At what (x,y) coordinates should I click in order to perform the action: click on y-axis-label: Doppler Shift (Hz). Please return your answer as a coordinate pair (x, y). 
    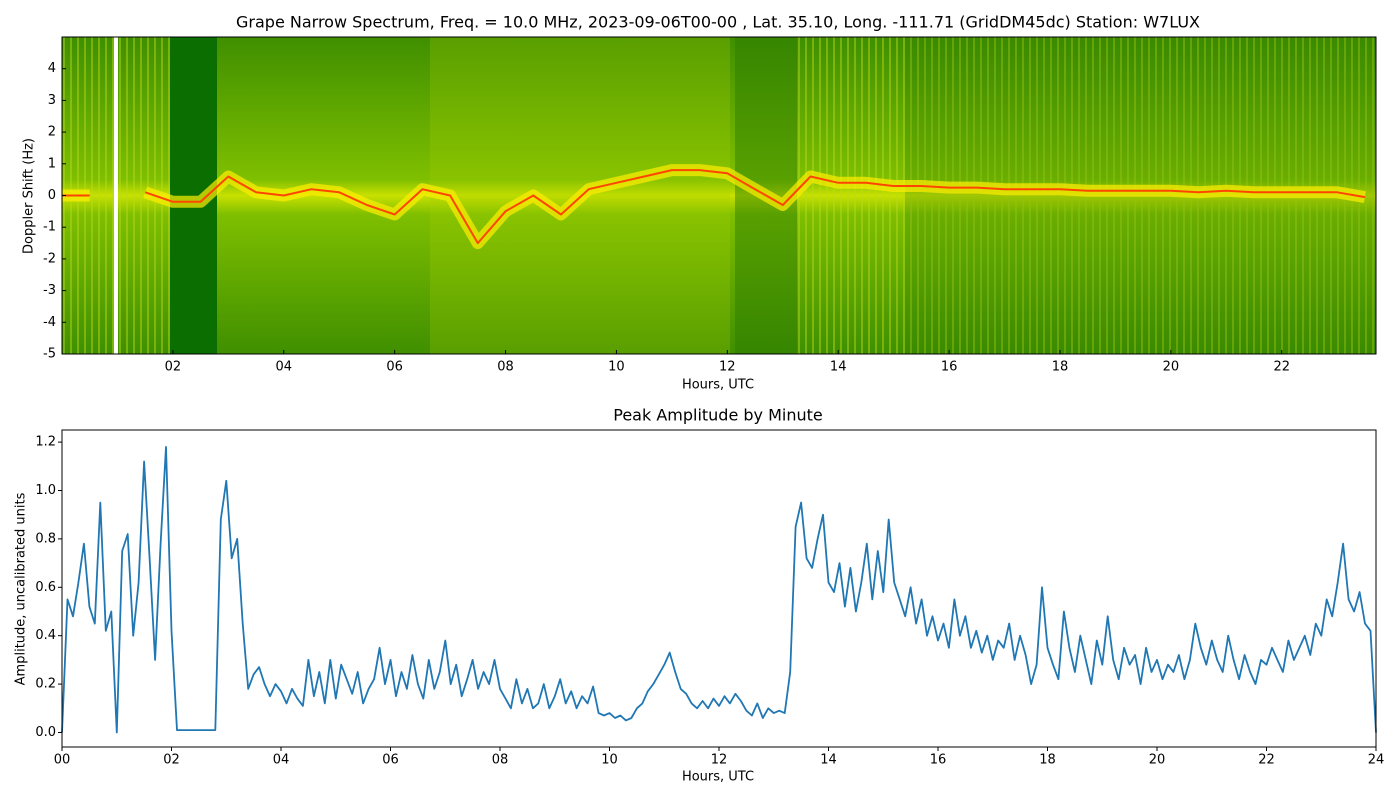
    Looking at the image, I should click on (29, 196).